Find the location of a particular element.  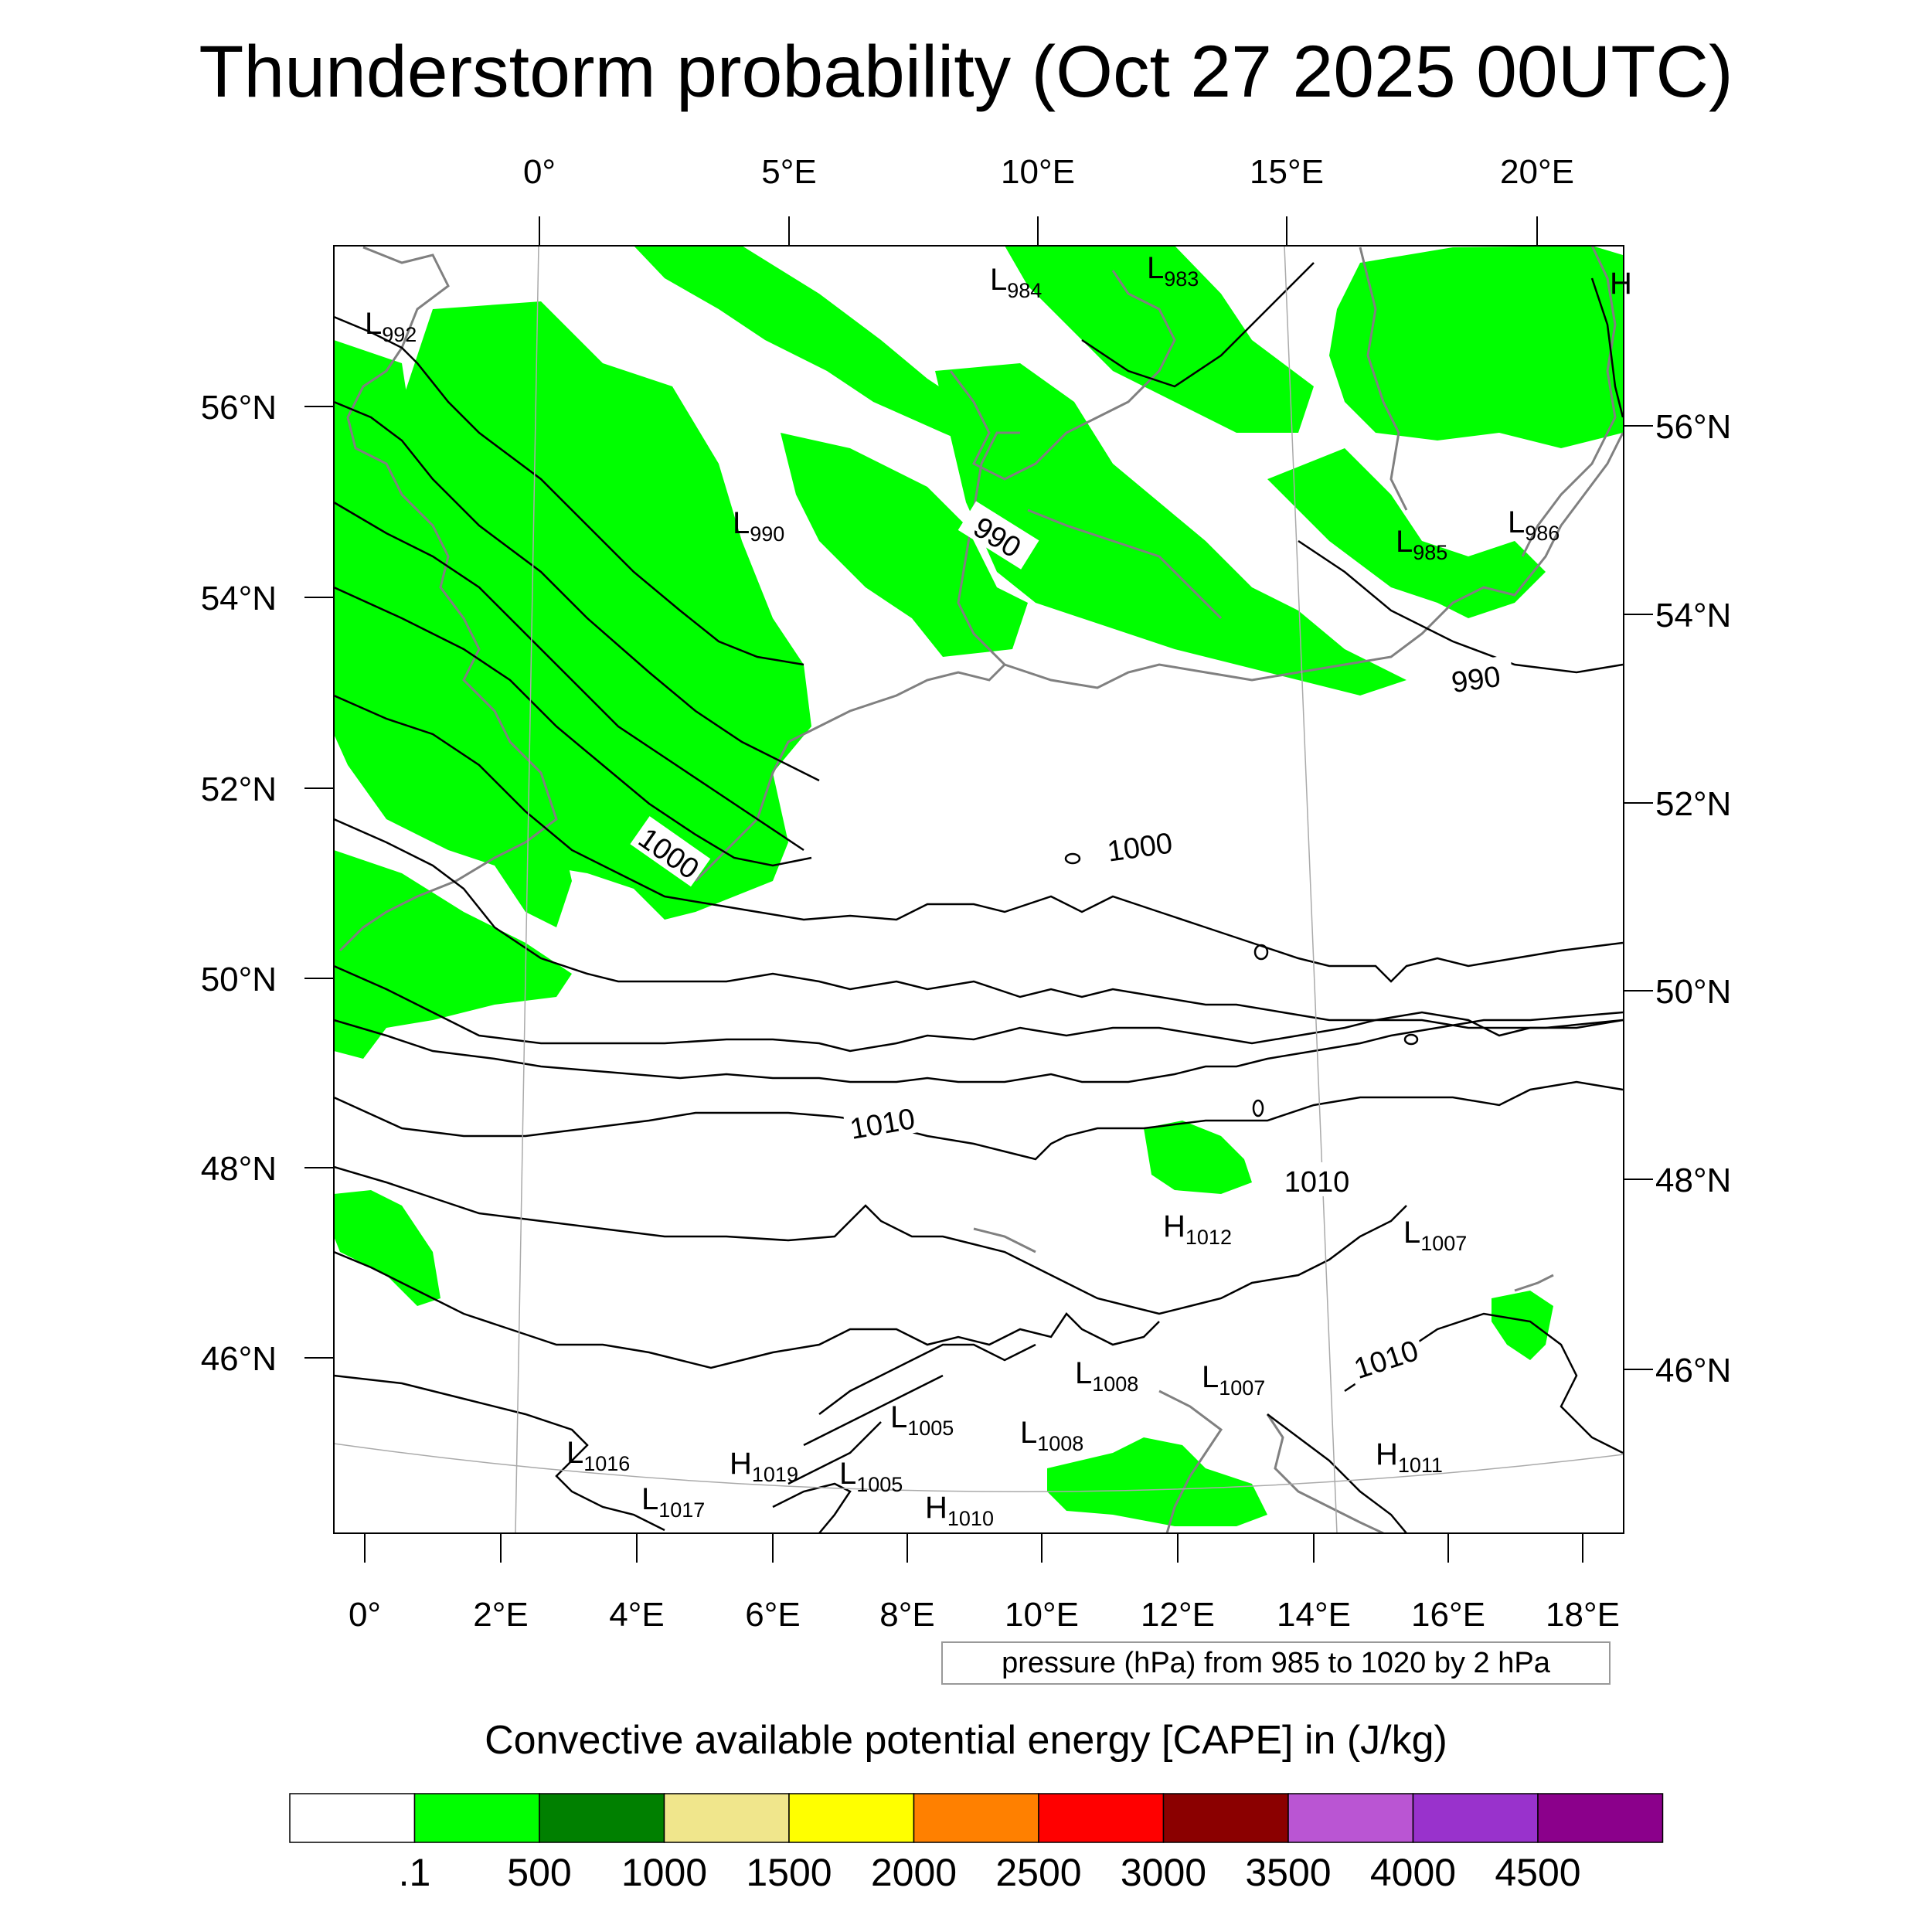

left-lat-label: 48°N is located at coordinates (239, 1169).